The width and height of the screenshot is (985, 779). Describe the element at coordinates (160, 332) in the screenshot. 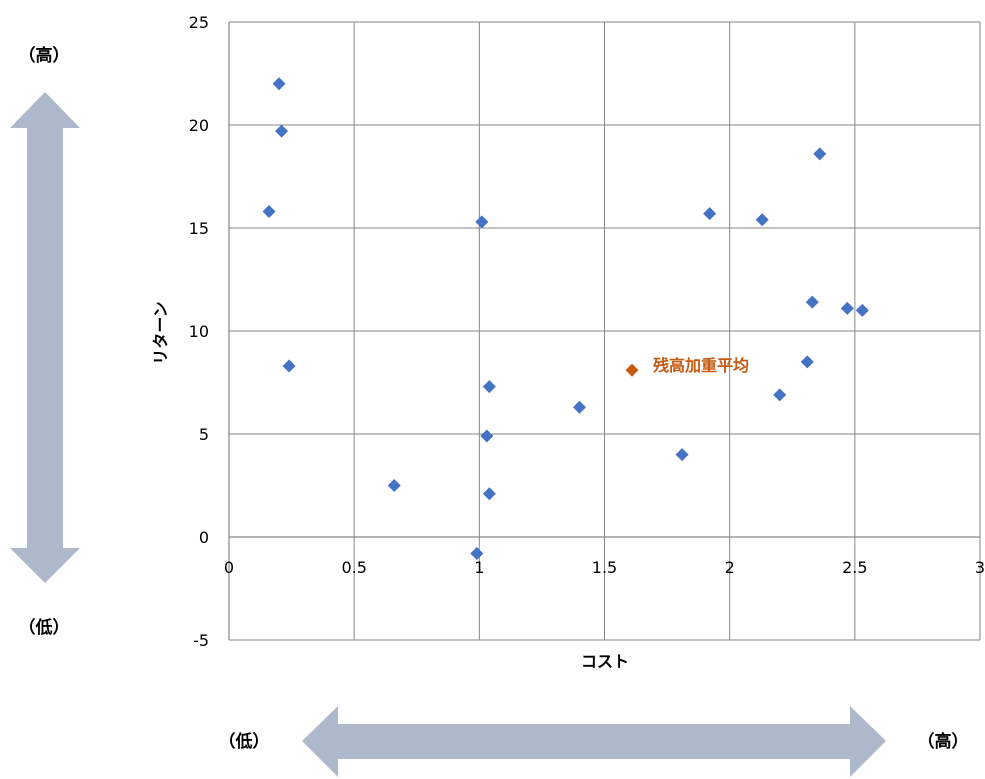

I see `y-axis-title: リターン` at that location.